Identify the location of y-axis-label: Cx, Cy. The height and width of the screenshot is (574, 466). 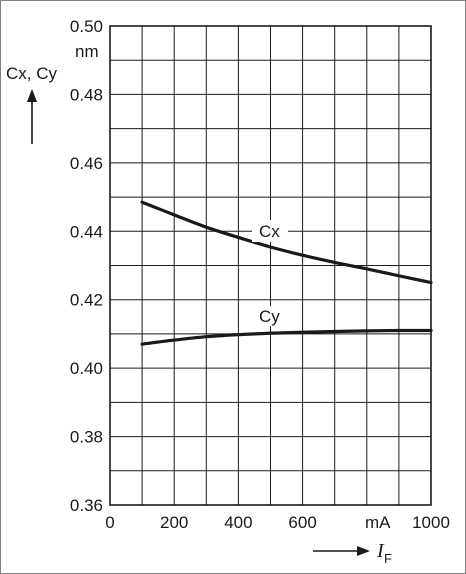
(32, 73).